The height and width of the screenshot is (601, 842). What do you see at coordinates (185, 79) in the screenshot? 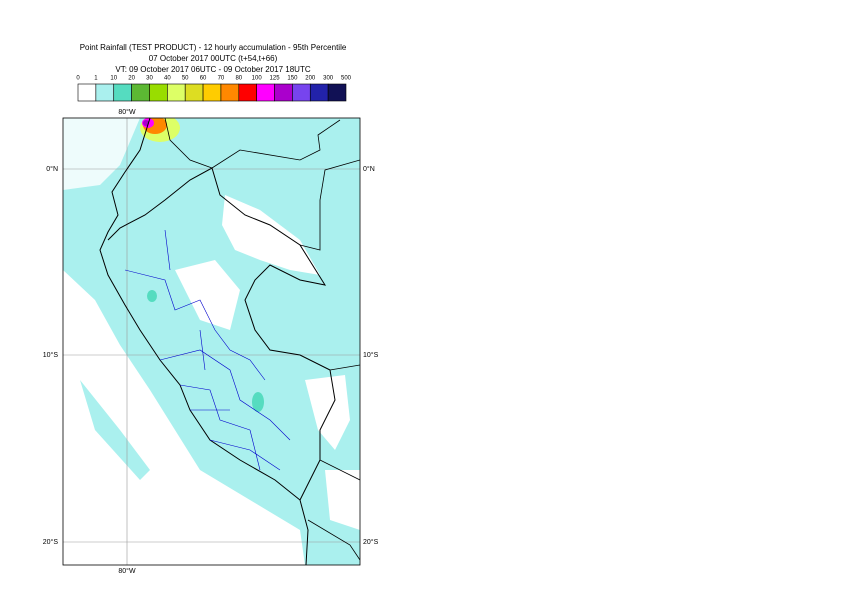
I see `legend-tick-label: 50` at bounding box center [185, 79].